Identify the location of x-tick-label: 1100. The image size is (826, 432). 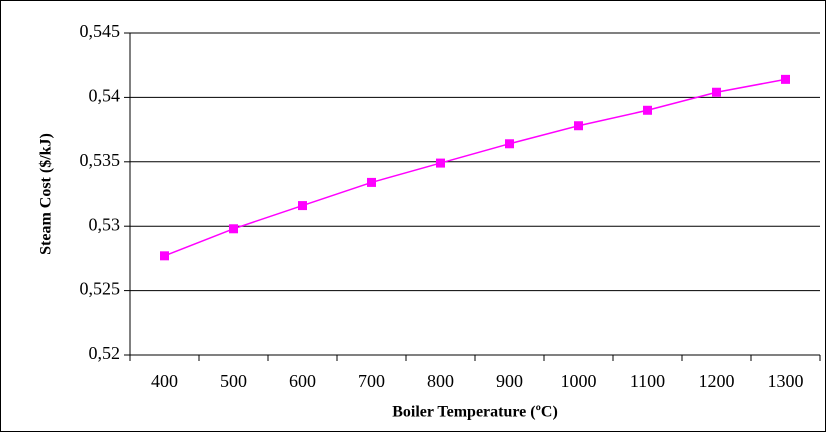
(647, 381).